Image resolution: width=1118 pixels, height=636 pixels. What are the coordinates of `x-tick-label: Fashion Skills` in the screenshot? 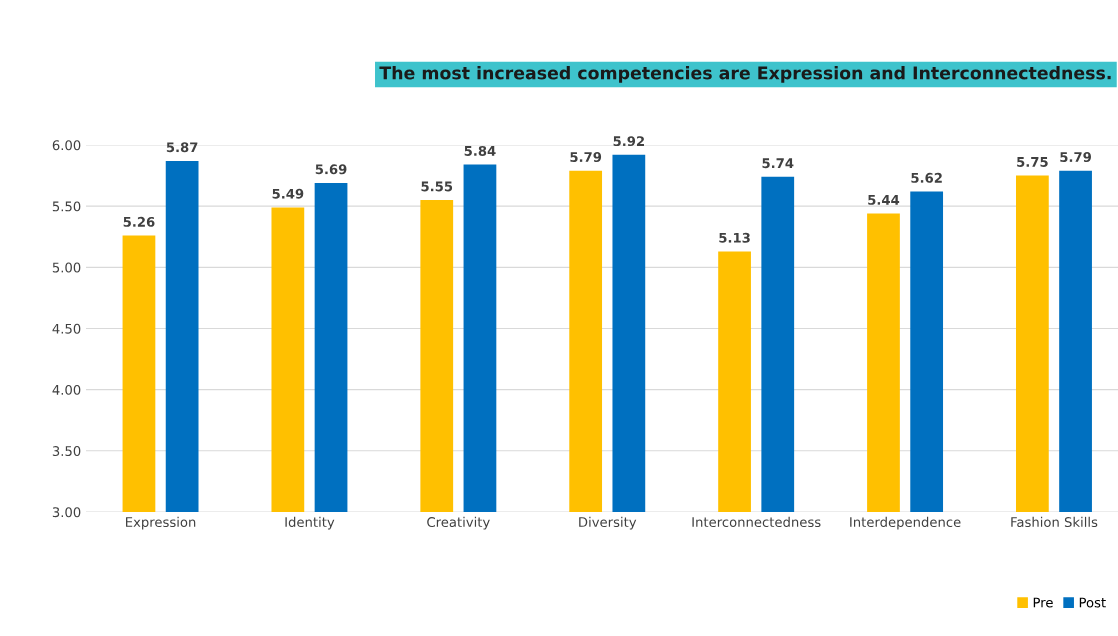 It's located at (1054, 522).